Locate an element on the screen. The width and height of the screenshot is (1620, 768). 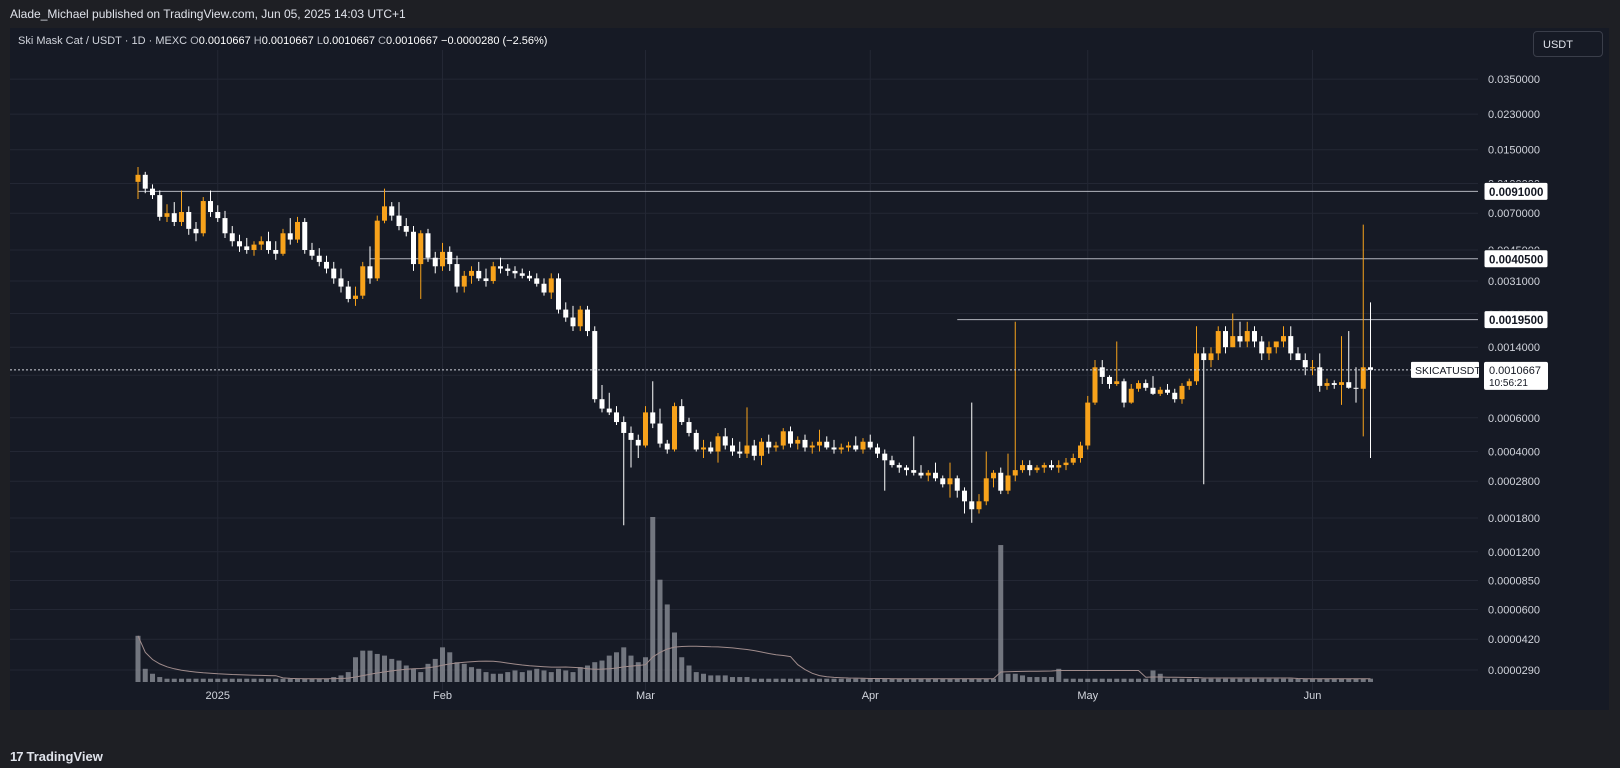
resistance-levels is located at coordinates (809, 255).